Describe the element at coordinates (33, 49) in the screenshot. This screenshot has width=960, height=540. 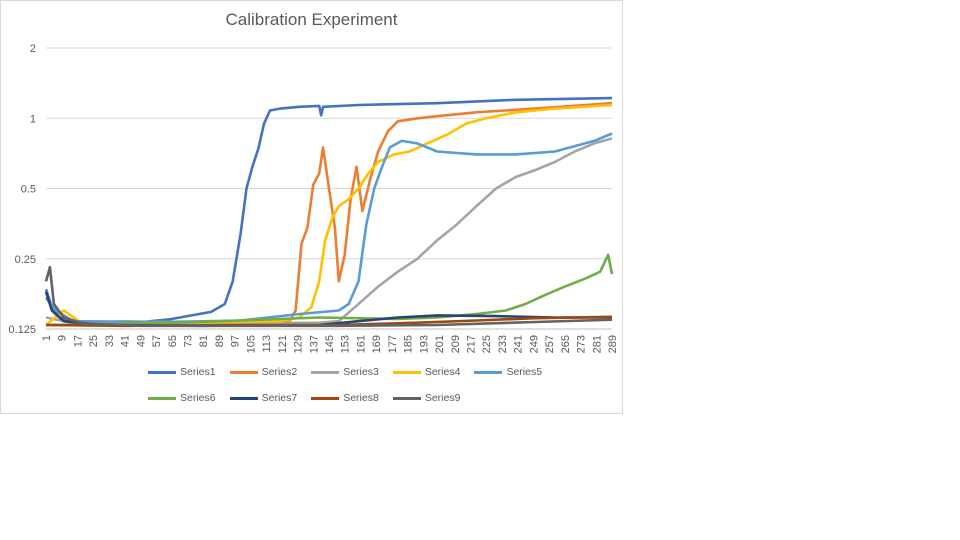
I see `y-tick-label: 2` at that location.